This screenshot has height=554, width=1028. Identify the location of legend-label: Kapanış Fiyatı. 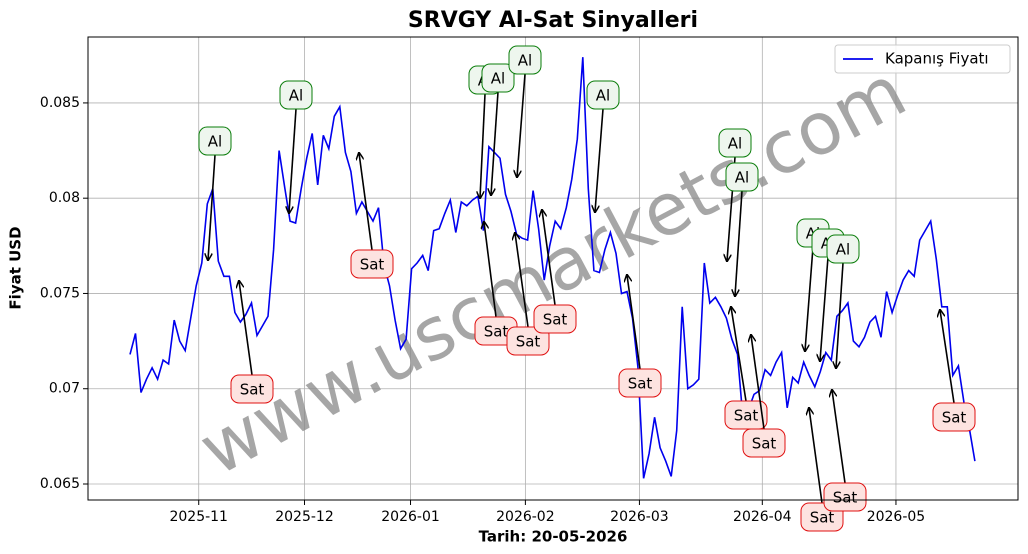
(937, 59).